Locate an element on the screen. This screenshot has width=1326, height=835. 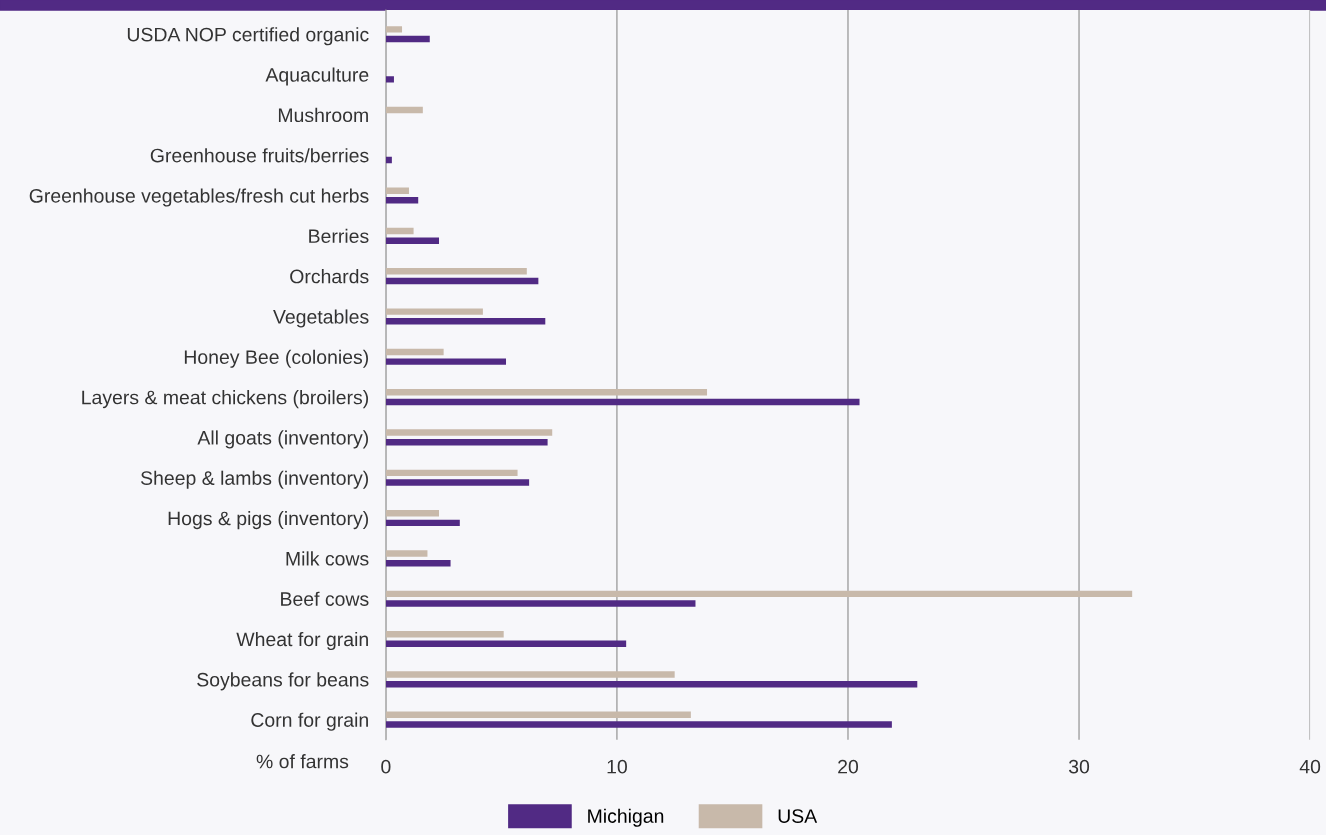
y-tick-label: Honey Bee (colonies) is located at coordinates (276, 358).